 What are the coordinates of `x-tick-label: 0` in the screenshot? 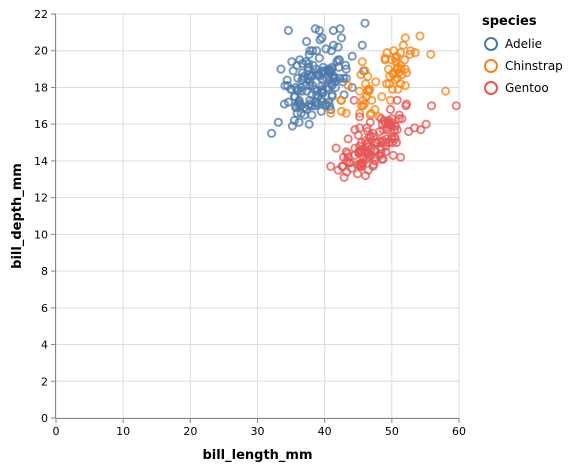 It's located at (56, 431).